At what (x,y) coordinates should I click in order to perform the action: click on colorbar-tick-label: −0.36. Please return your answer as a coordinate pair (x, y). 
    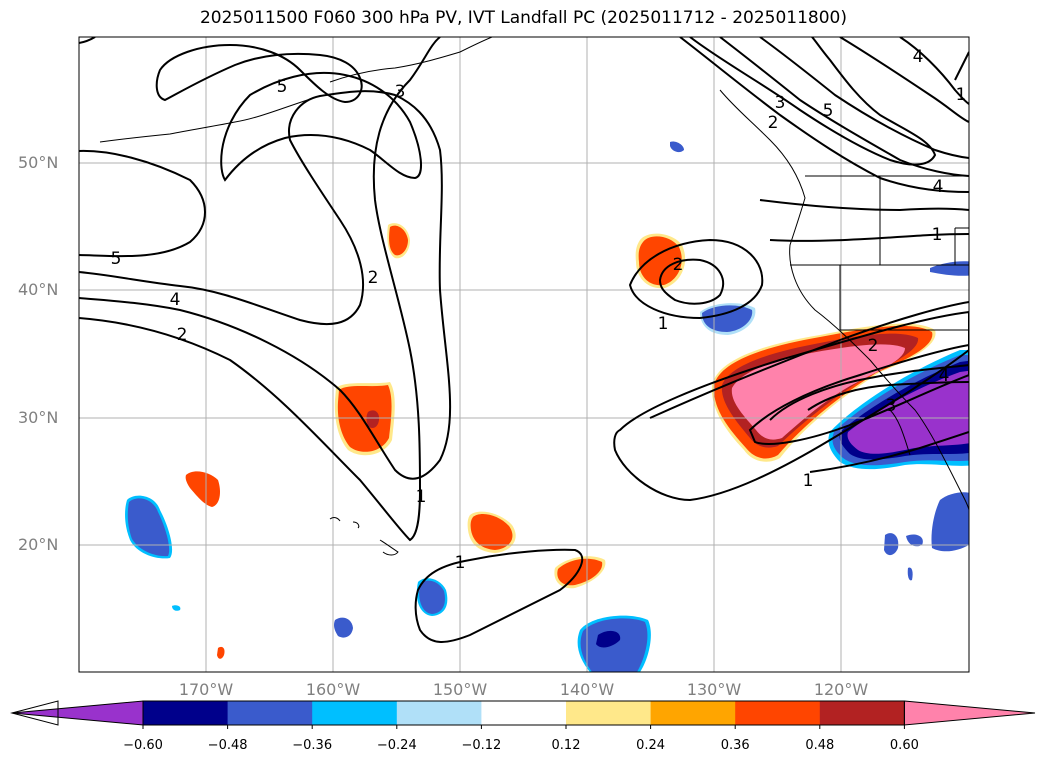
    Looking at the image, I should click on (312, 745).